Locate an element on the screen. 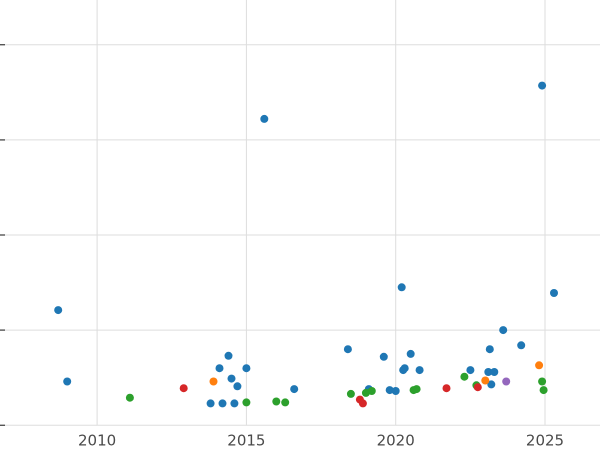 This screenshot has width=600, height=450. x-tick-label: 2020 is located at coordinates (396, 440).